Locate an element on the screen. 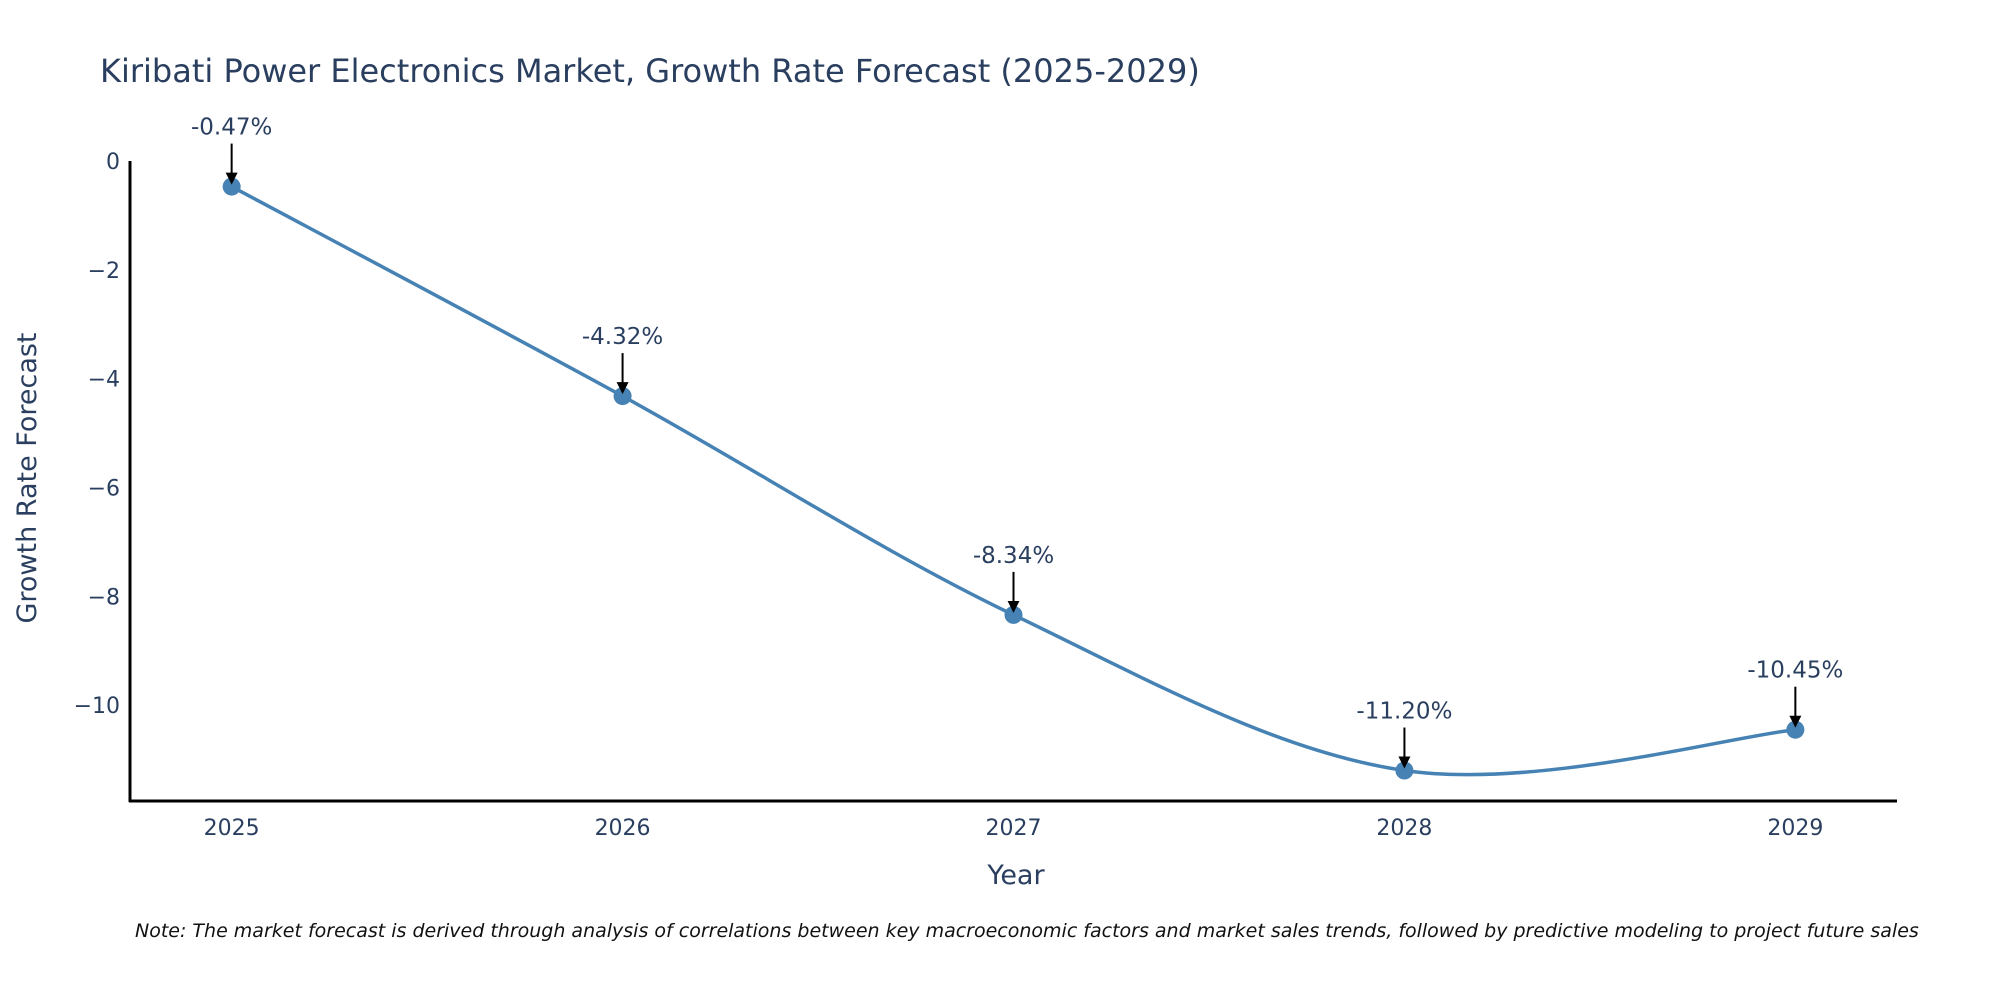 Image resolution: width=2000 pixels, height=1000 pixels. data-label: -0.47% is located at coordinates (231, 128).